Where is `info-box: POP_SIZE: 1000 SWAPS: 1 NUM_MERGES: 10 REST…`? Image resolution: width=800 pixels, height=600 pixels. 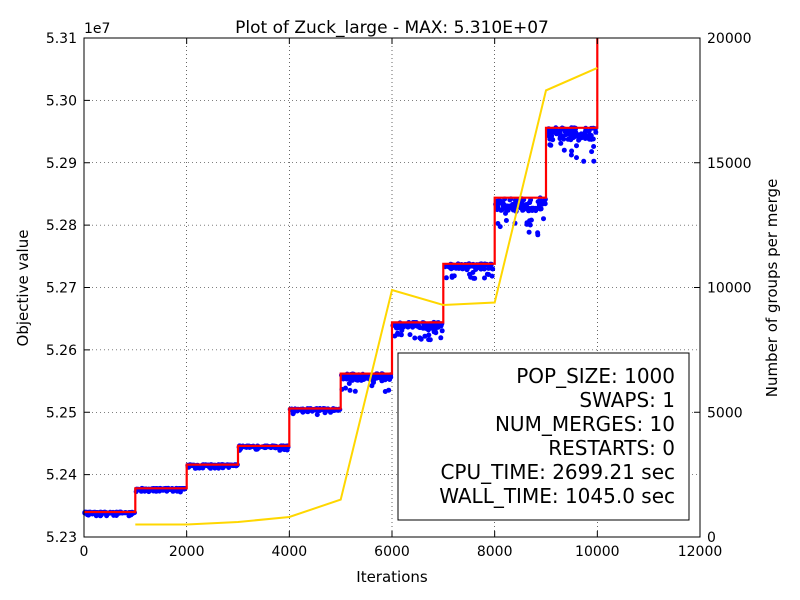
info-box: POP_SIZE: 1000 SWAPS: 1 NUM_MERGES: 10 REST… is located at coordinates (543, 436).